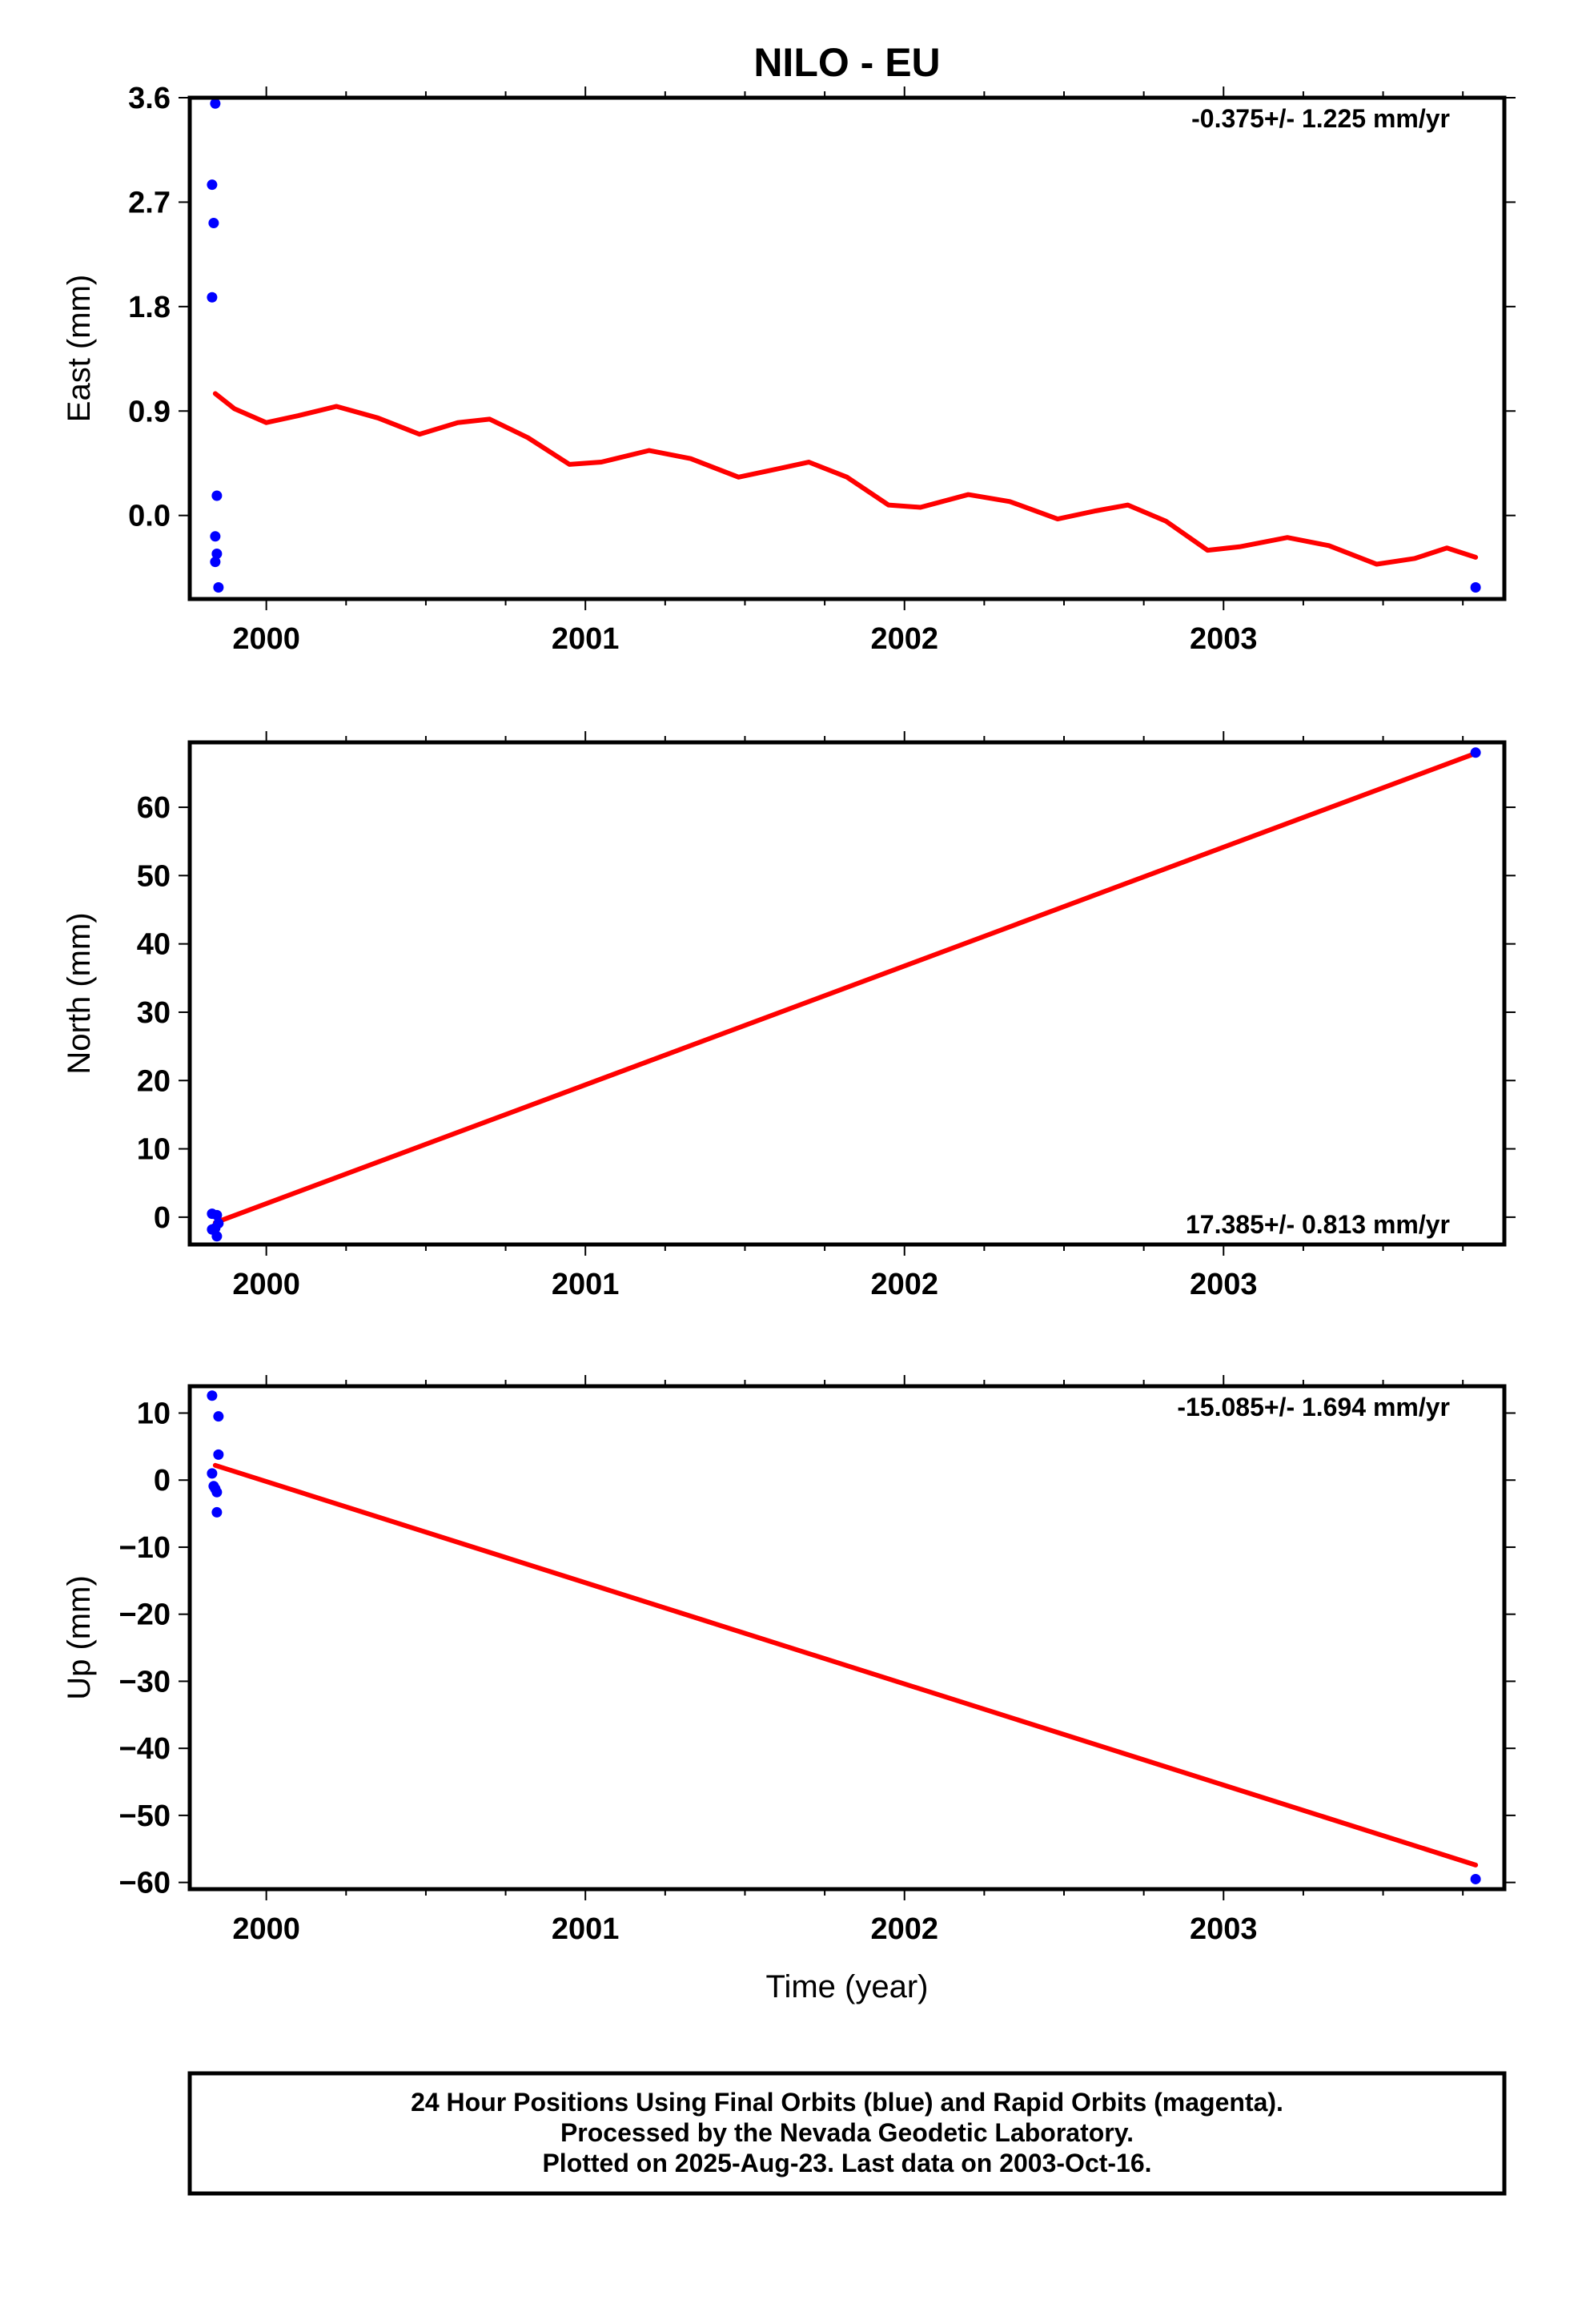 The width and height of the screenshot is (1582, 2324). What do you see at coordinates (149, 411) in the screenshot?
I see `y-tick-label: 0.9` at bounding box center [149, 411].